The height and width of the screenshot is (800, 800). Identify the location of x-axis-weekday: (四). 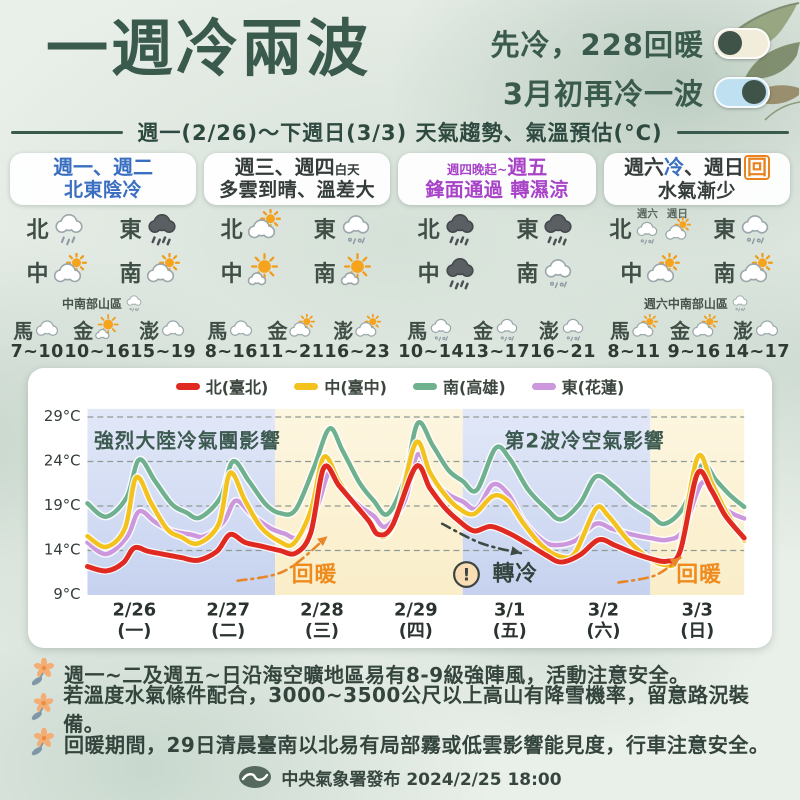
(416, 631).